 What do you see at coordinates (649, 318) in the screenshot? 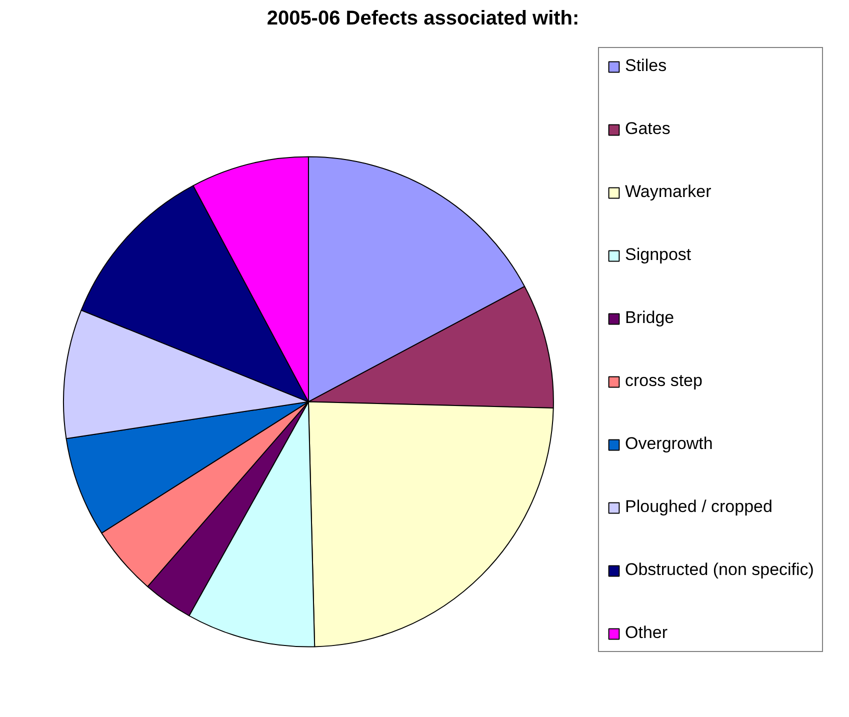
I see `legend-label: Bridge` at bounding box center [649, 318].